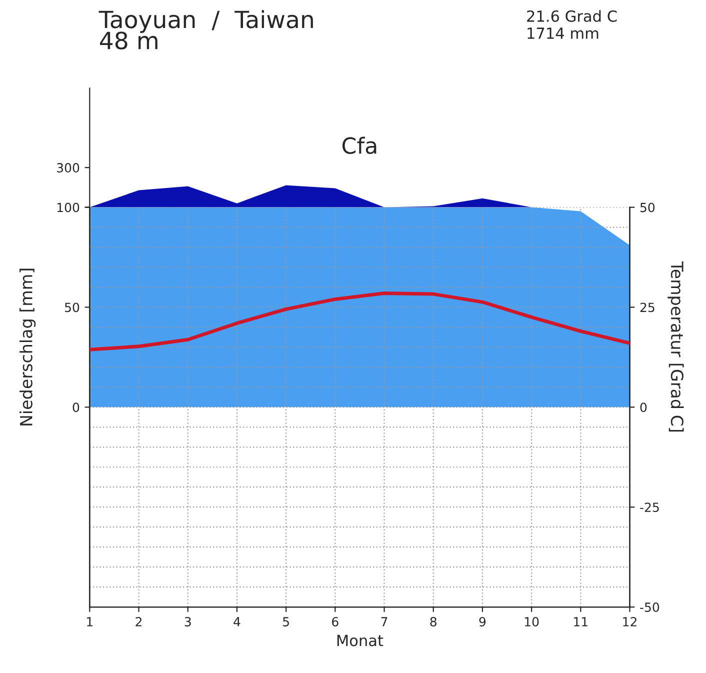 The width and height of the screenshot is (706, 673). What do you see at coordinates (647, 307) in the screenshot?
I see `y2-tick-label: 25` at bounding box center [647, 307].